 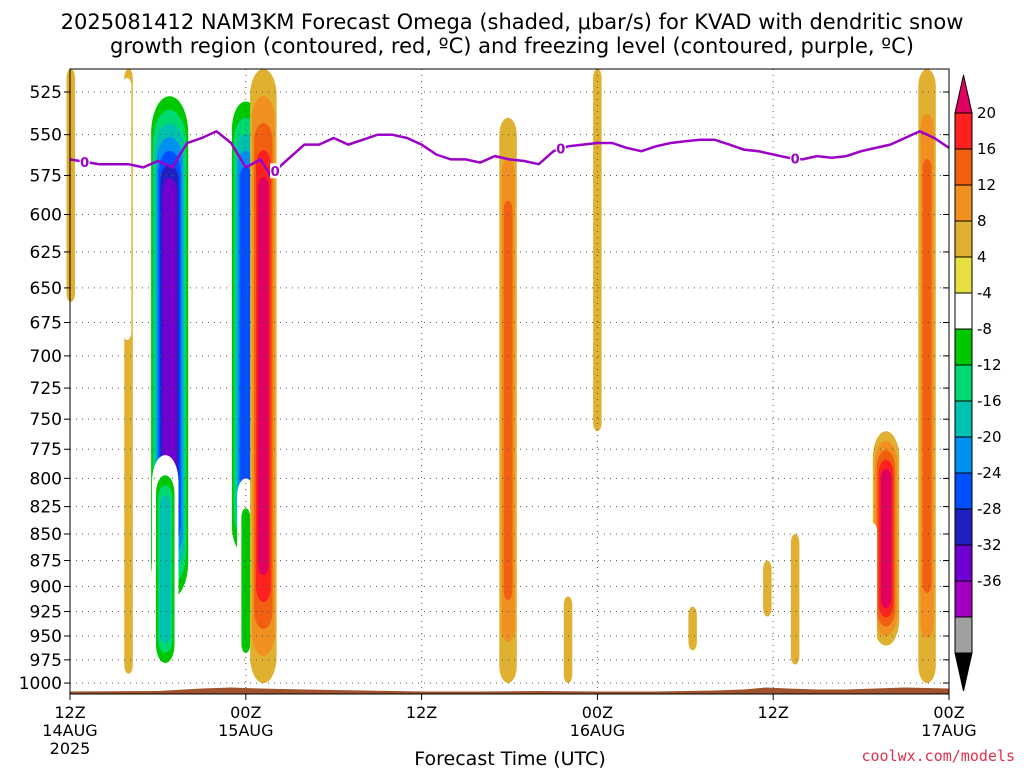 What do you see at coordinates (984, 293) in the screenshot?
I see `colorbar-label: -4` at bounding box center [984, 293].